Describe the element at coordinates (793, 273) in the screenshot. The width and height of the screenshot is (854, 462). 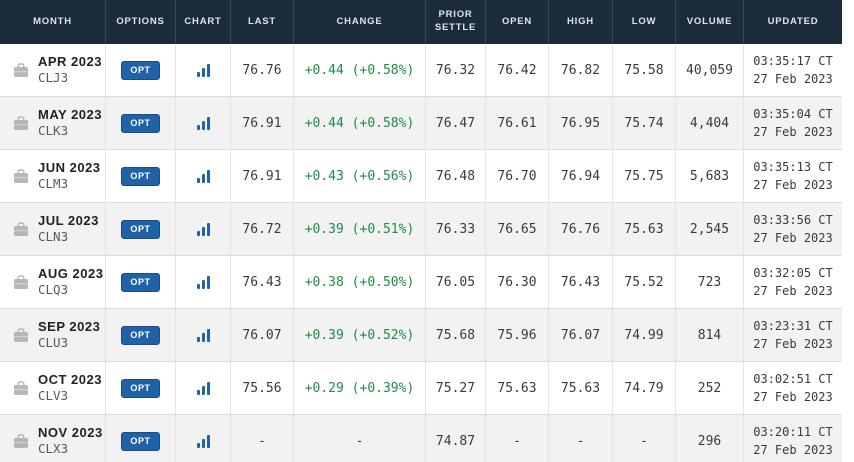
I see `updated-time: 03:32:05 CT` at that location.